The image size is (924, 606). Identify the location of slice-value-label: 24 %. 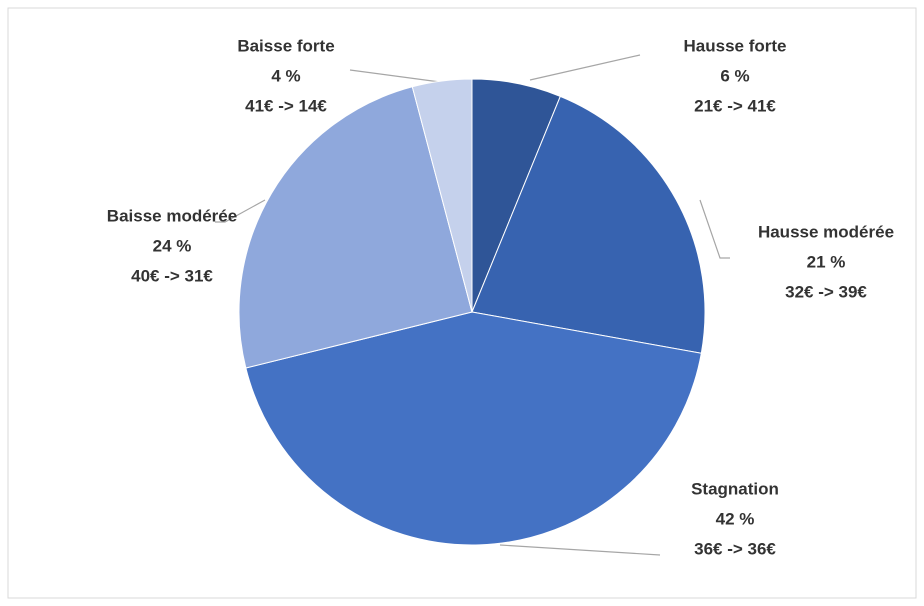
(172, 245).